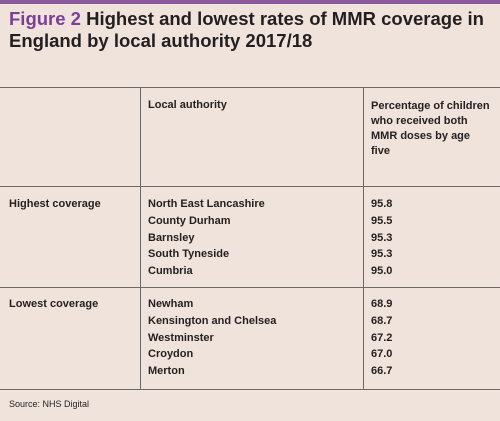  I want to click on group-label-highest: Highest coverage, so click(55, 204).